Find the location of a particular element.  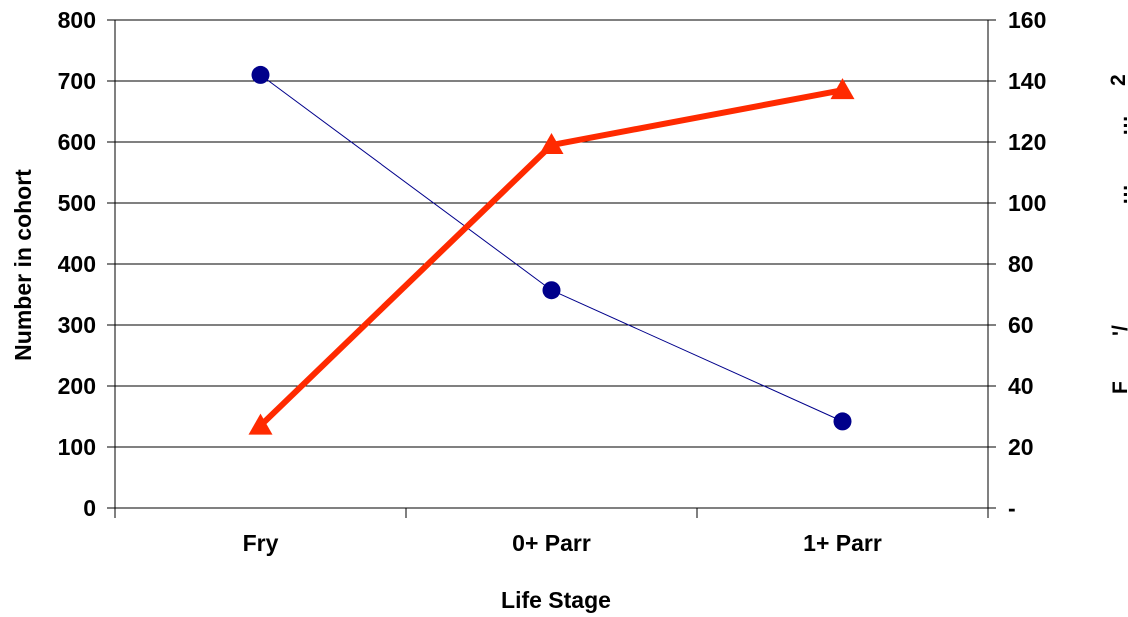

right-tick-label: - is located at coordinates (1012, 508).